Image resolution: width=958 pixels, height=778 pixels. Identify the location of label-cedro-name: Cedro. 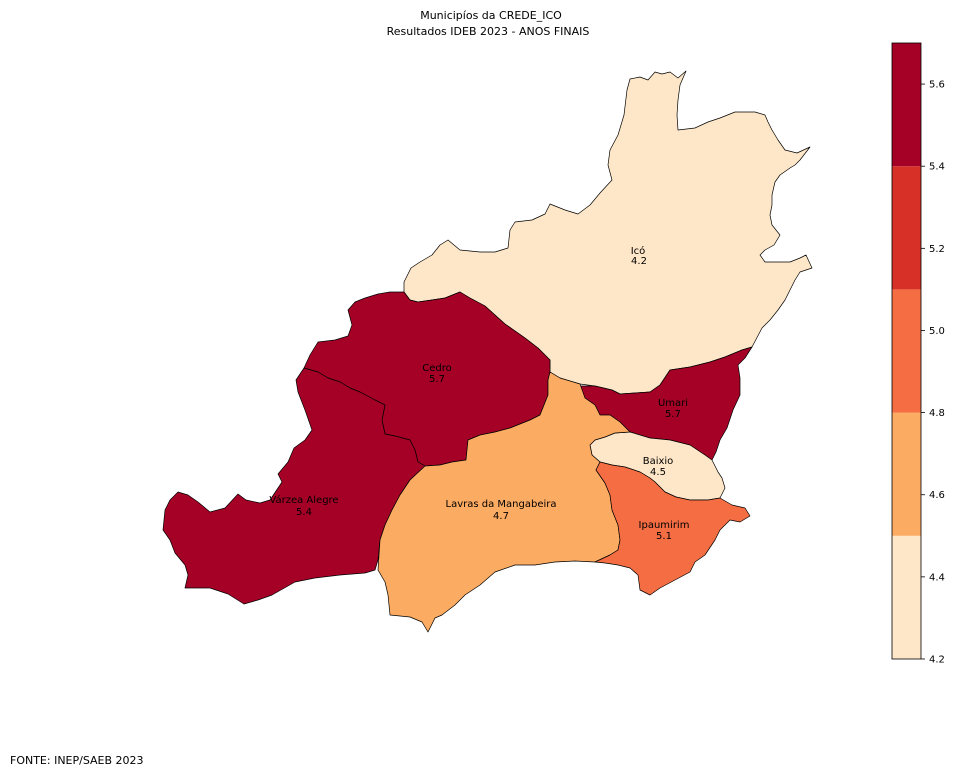
(437, 368).